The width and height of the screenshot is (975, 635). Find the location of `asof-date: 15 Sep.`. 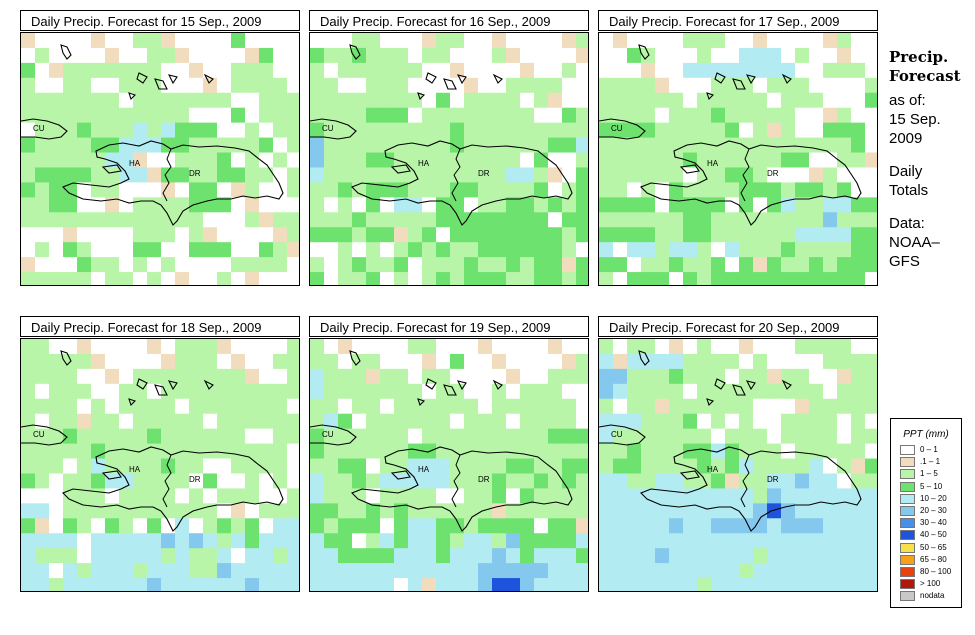

asof-date: 15 Sep. is located at coordinates (915, 119).